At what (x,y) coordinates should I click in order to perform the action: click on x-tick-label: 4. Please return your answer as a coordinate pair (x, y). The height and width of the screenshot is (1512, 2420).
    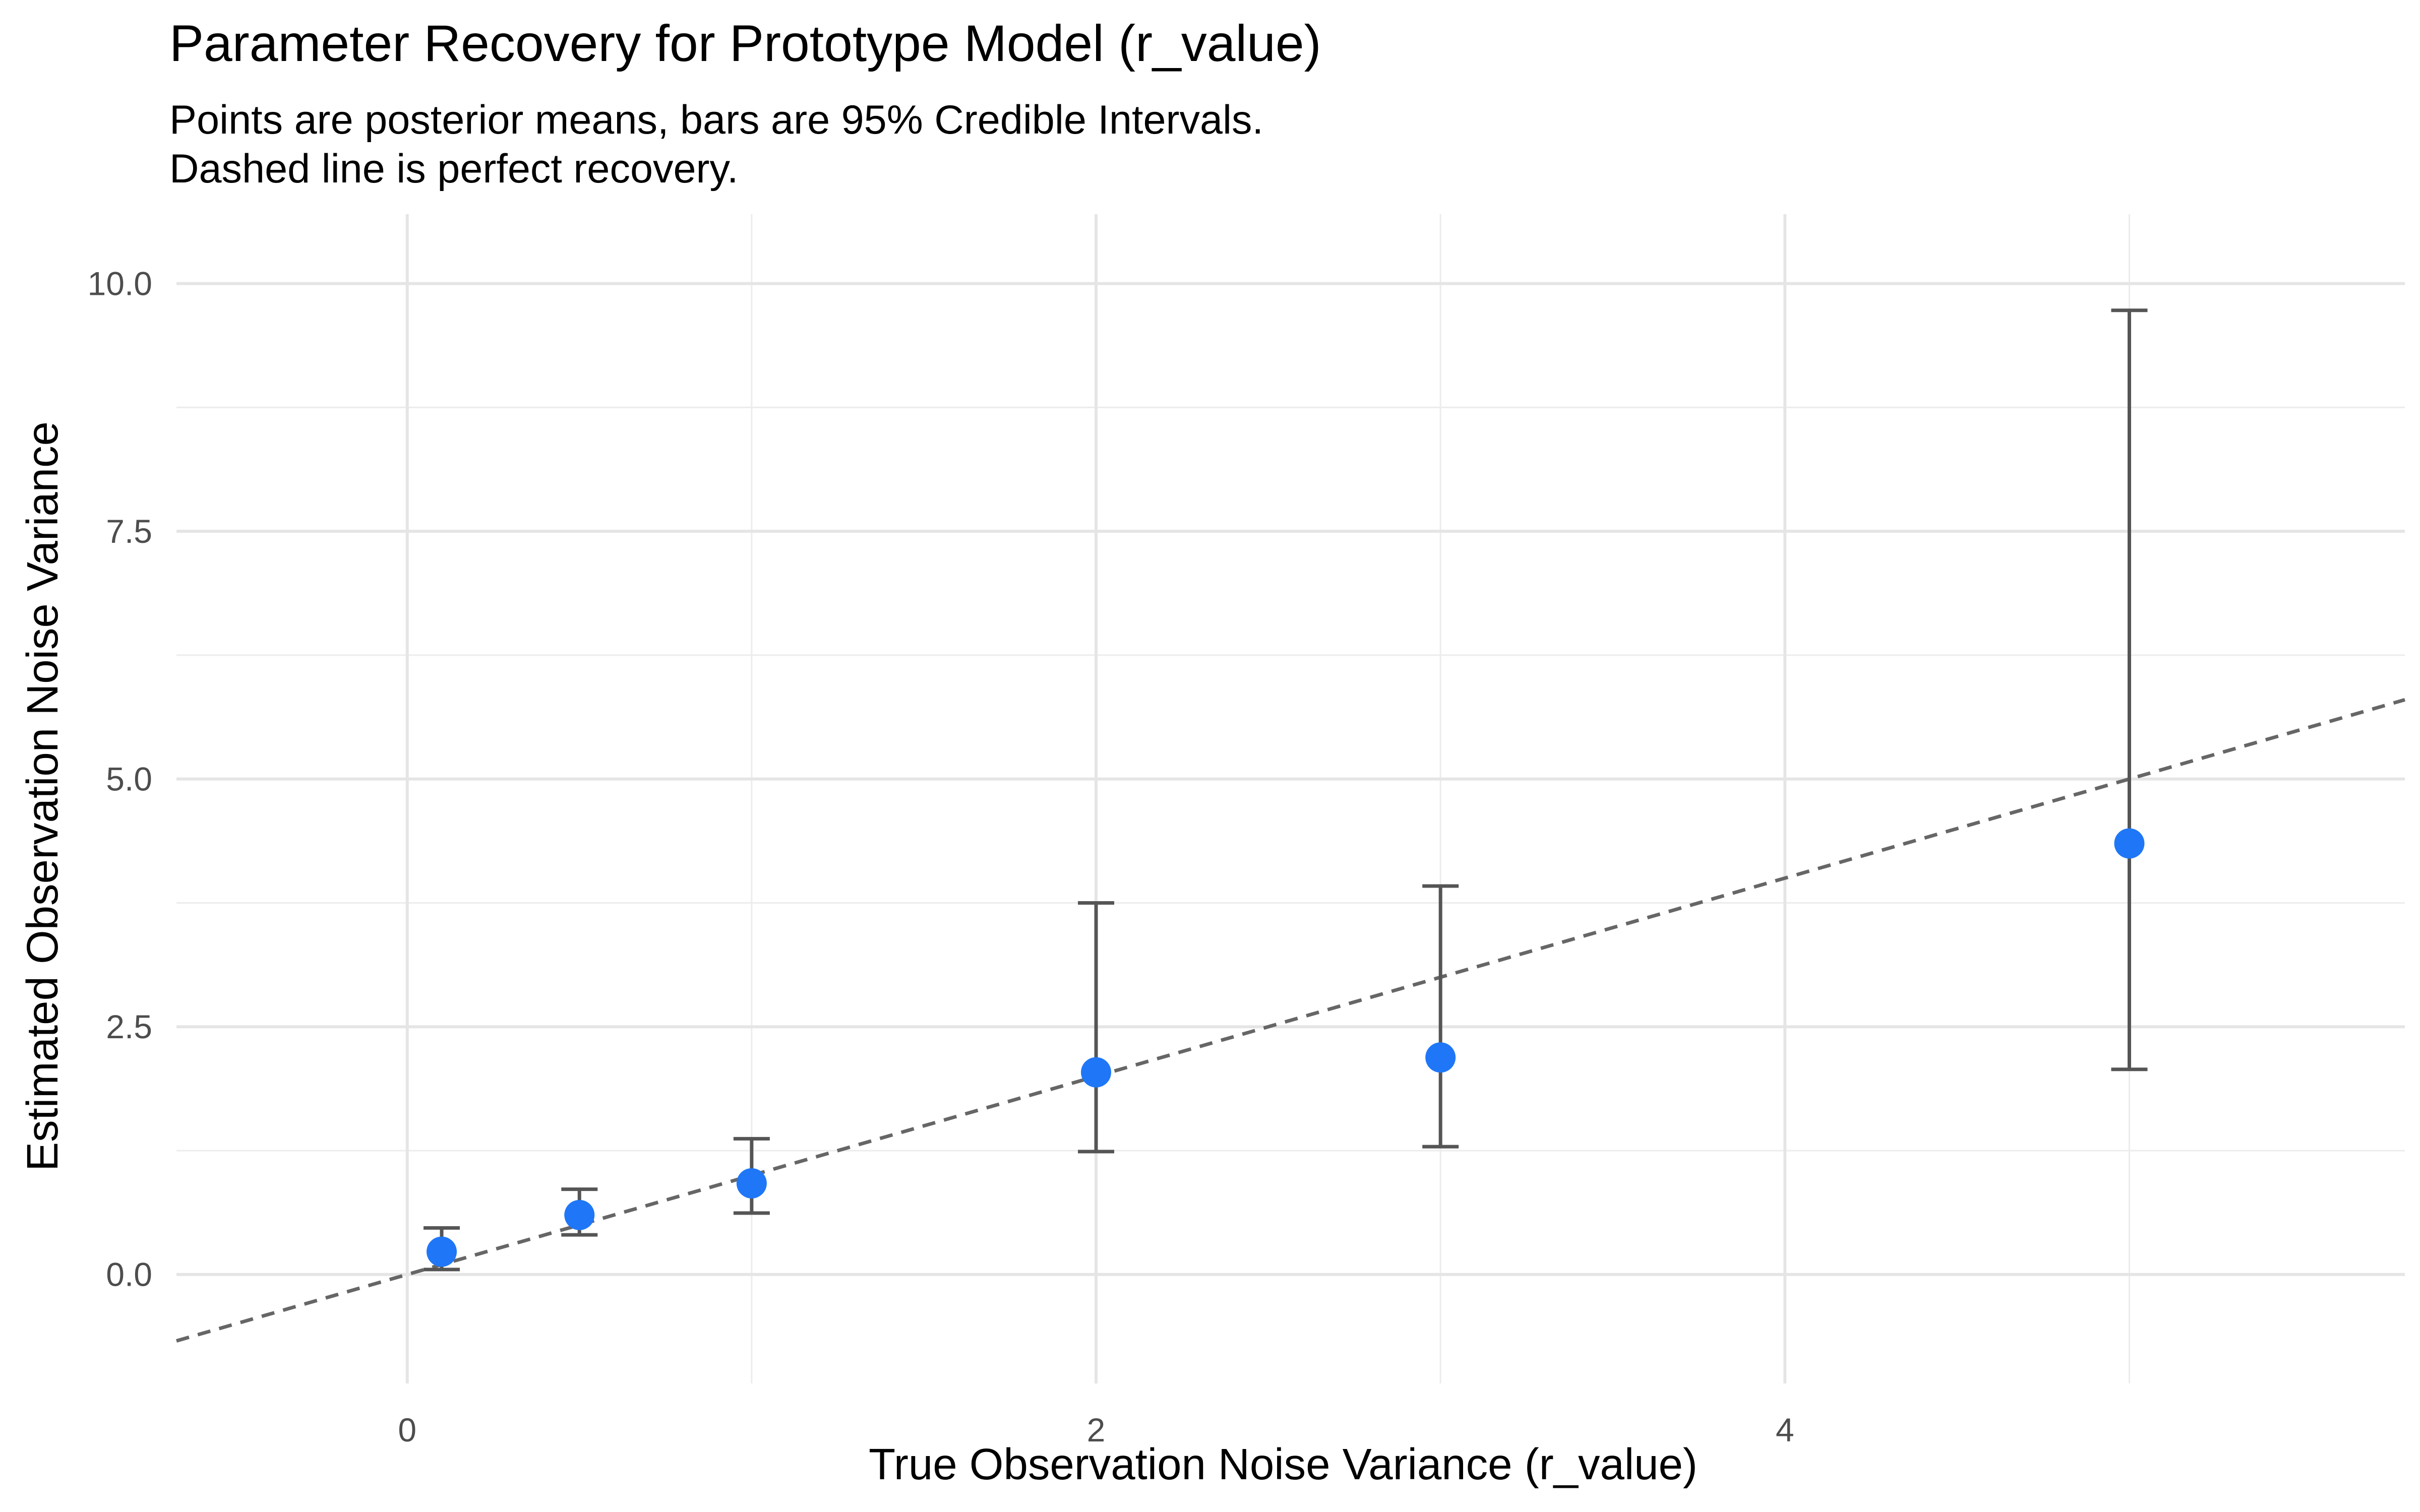
    Looking at the image, I should click on (1785, 1429).